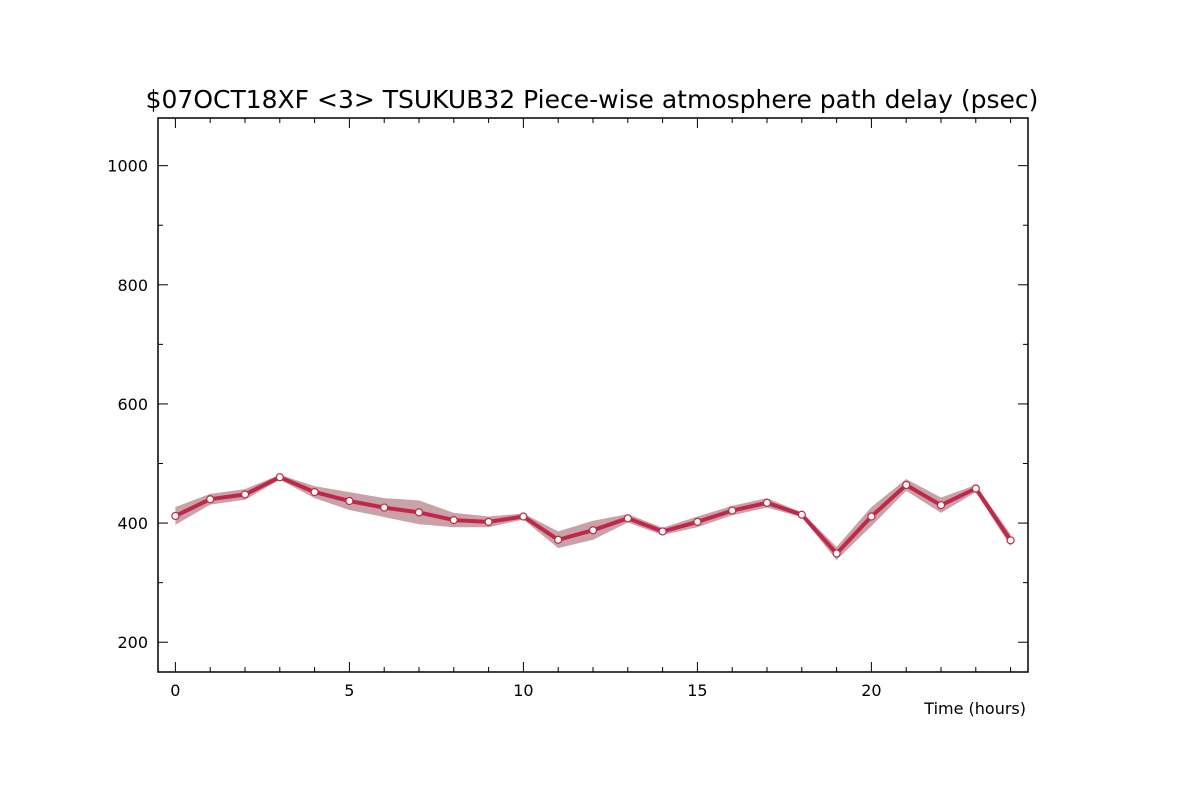 The height and width of the screenshot is (791, 1186). What do you see at coordinates (697, 690) in the screenshot?
I see `x-tick-label: 15` at bounding box center [697, 690].